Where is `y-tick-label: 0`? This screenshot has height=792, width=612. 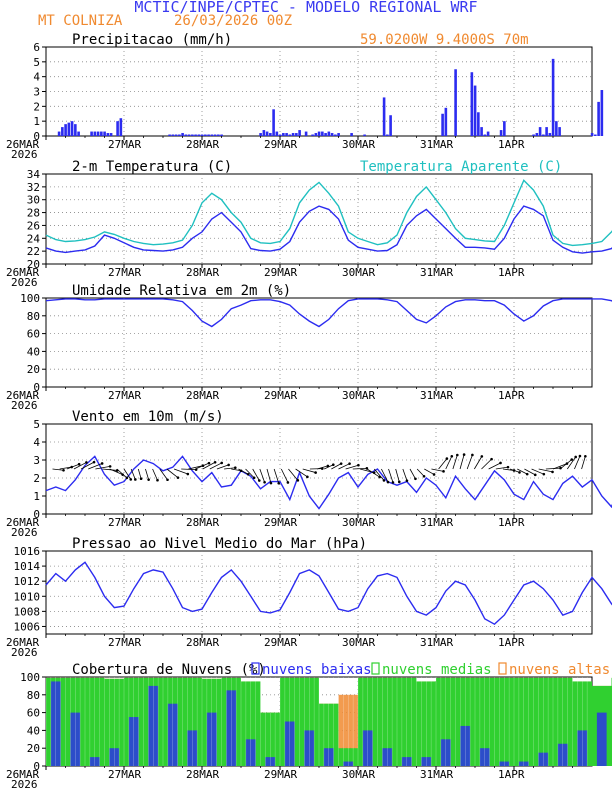 y-tick-label: 0 is located at coordinates (36, 514).